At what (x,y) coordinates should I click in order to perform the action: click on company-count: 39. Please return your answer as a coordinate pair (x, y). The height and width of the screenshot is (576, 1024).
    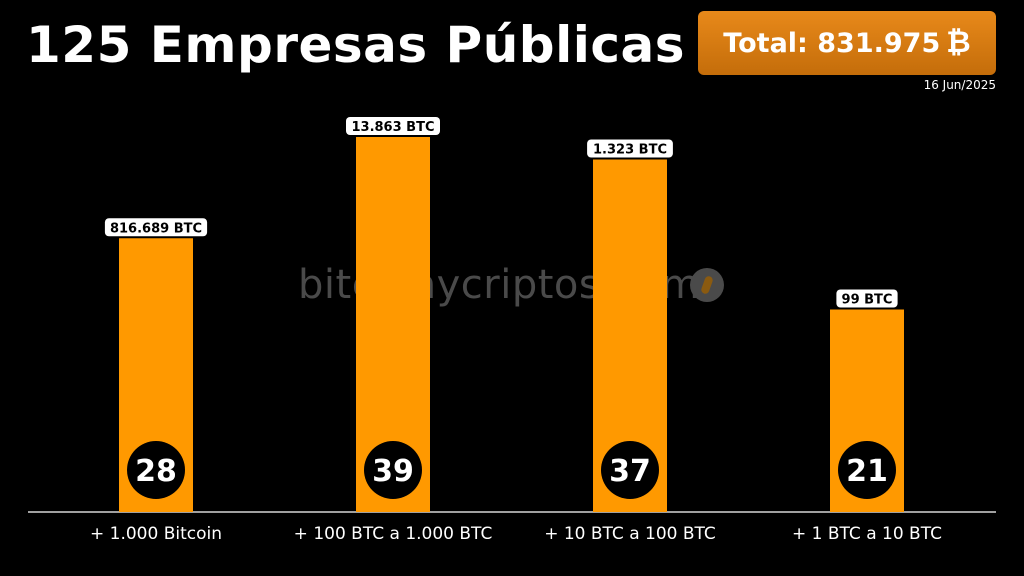
    Looking at the image, I should click on (393, 471).